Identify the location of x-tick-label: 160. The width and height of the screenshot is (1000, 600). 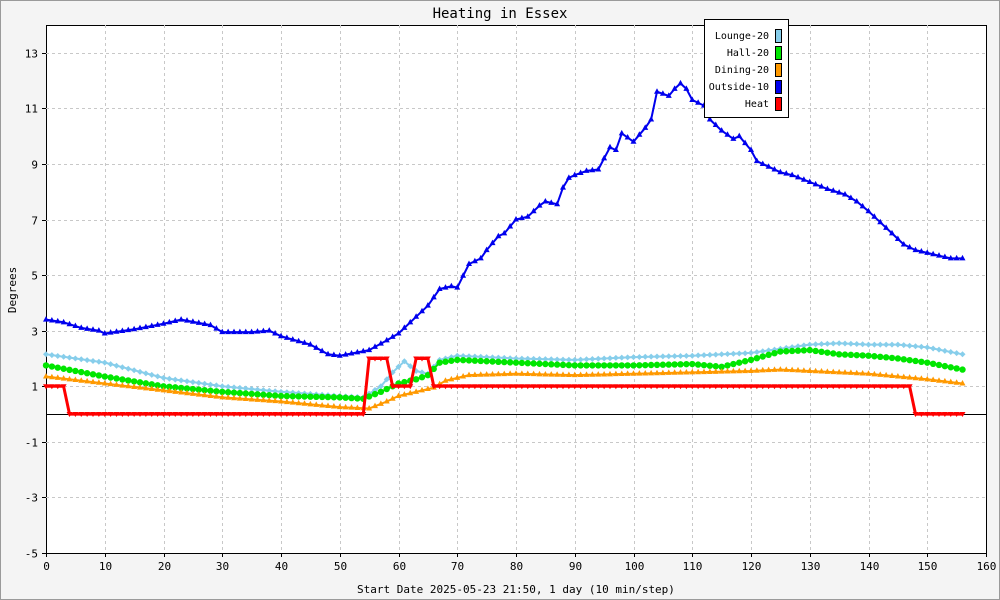
(987, 566).